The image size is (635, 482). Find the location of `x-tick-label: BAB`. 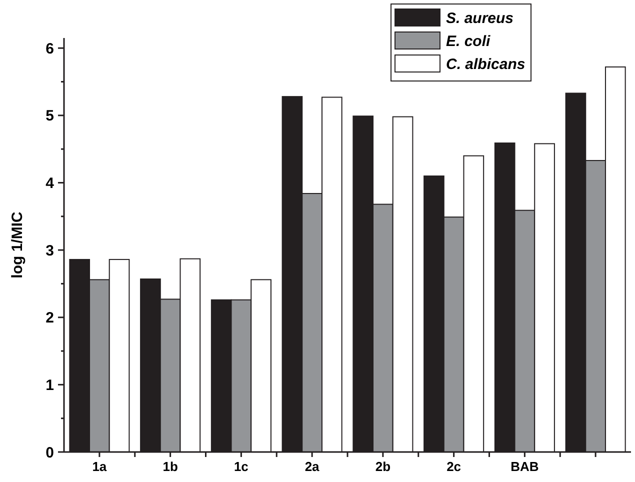

x-tick-label: BAB is located at coordinates (524, 466).